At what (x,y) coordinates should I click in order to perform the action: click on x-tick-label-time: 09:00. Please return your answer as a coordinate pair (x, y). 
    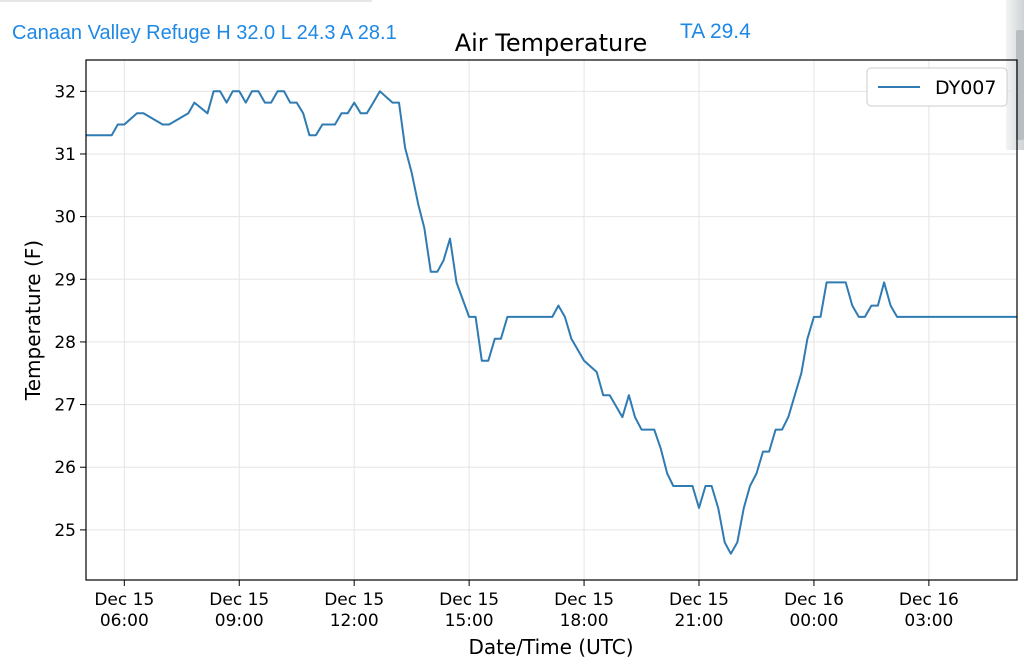
    Looking at the image, I should click on (239, 621).